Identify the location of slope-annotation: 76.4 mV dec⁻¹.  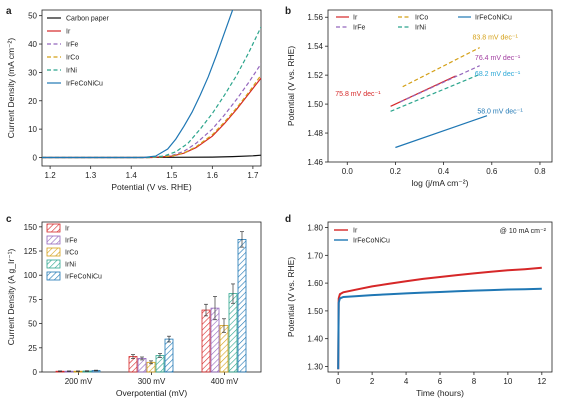
(498, 58).